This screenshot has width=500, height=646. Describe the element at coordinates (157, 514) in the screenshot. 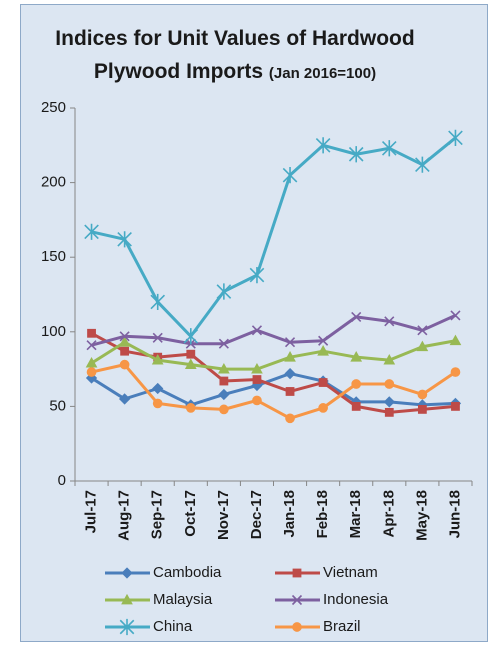

I see `x-tick-label: Sep-17` at that location.